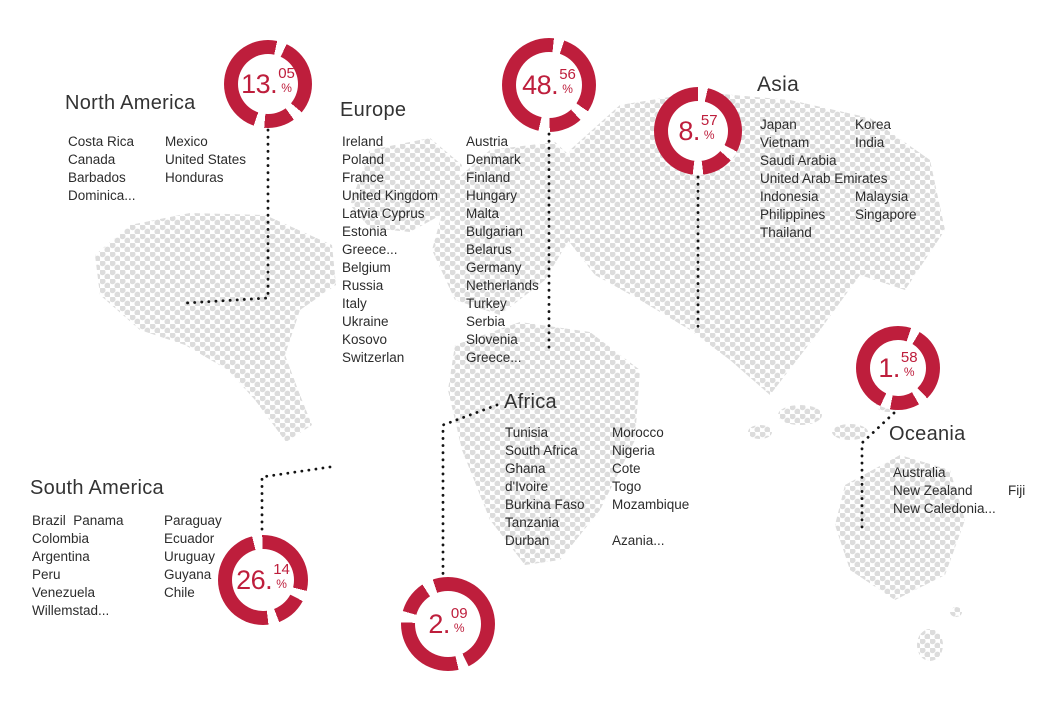 This screenshot has height=703, width=1060. Describe the element at coordinates (354, 303) in the screenshot. I see `country-item: Italy` at that location.